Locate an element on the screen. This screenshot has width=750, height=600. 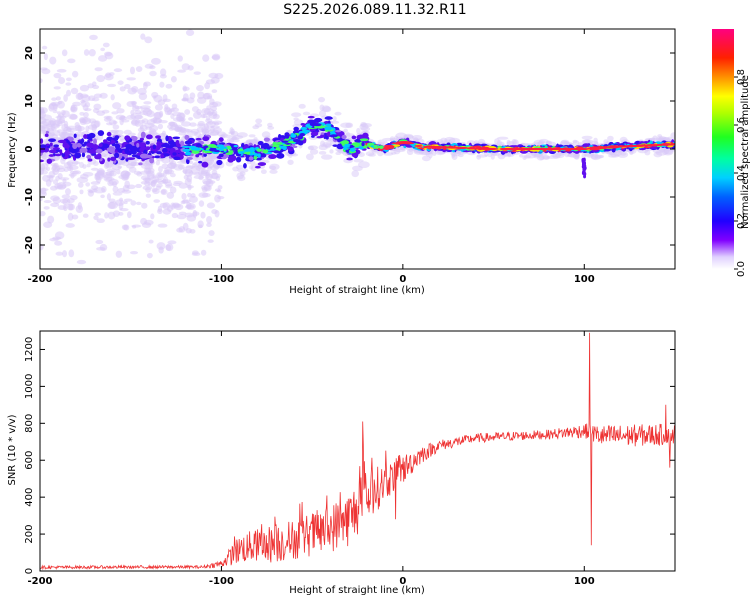
y-tick-label: 800 is located at coordinates (29, 423).